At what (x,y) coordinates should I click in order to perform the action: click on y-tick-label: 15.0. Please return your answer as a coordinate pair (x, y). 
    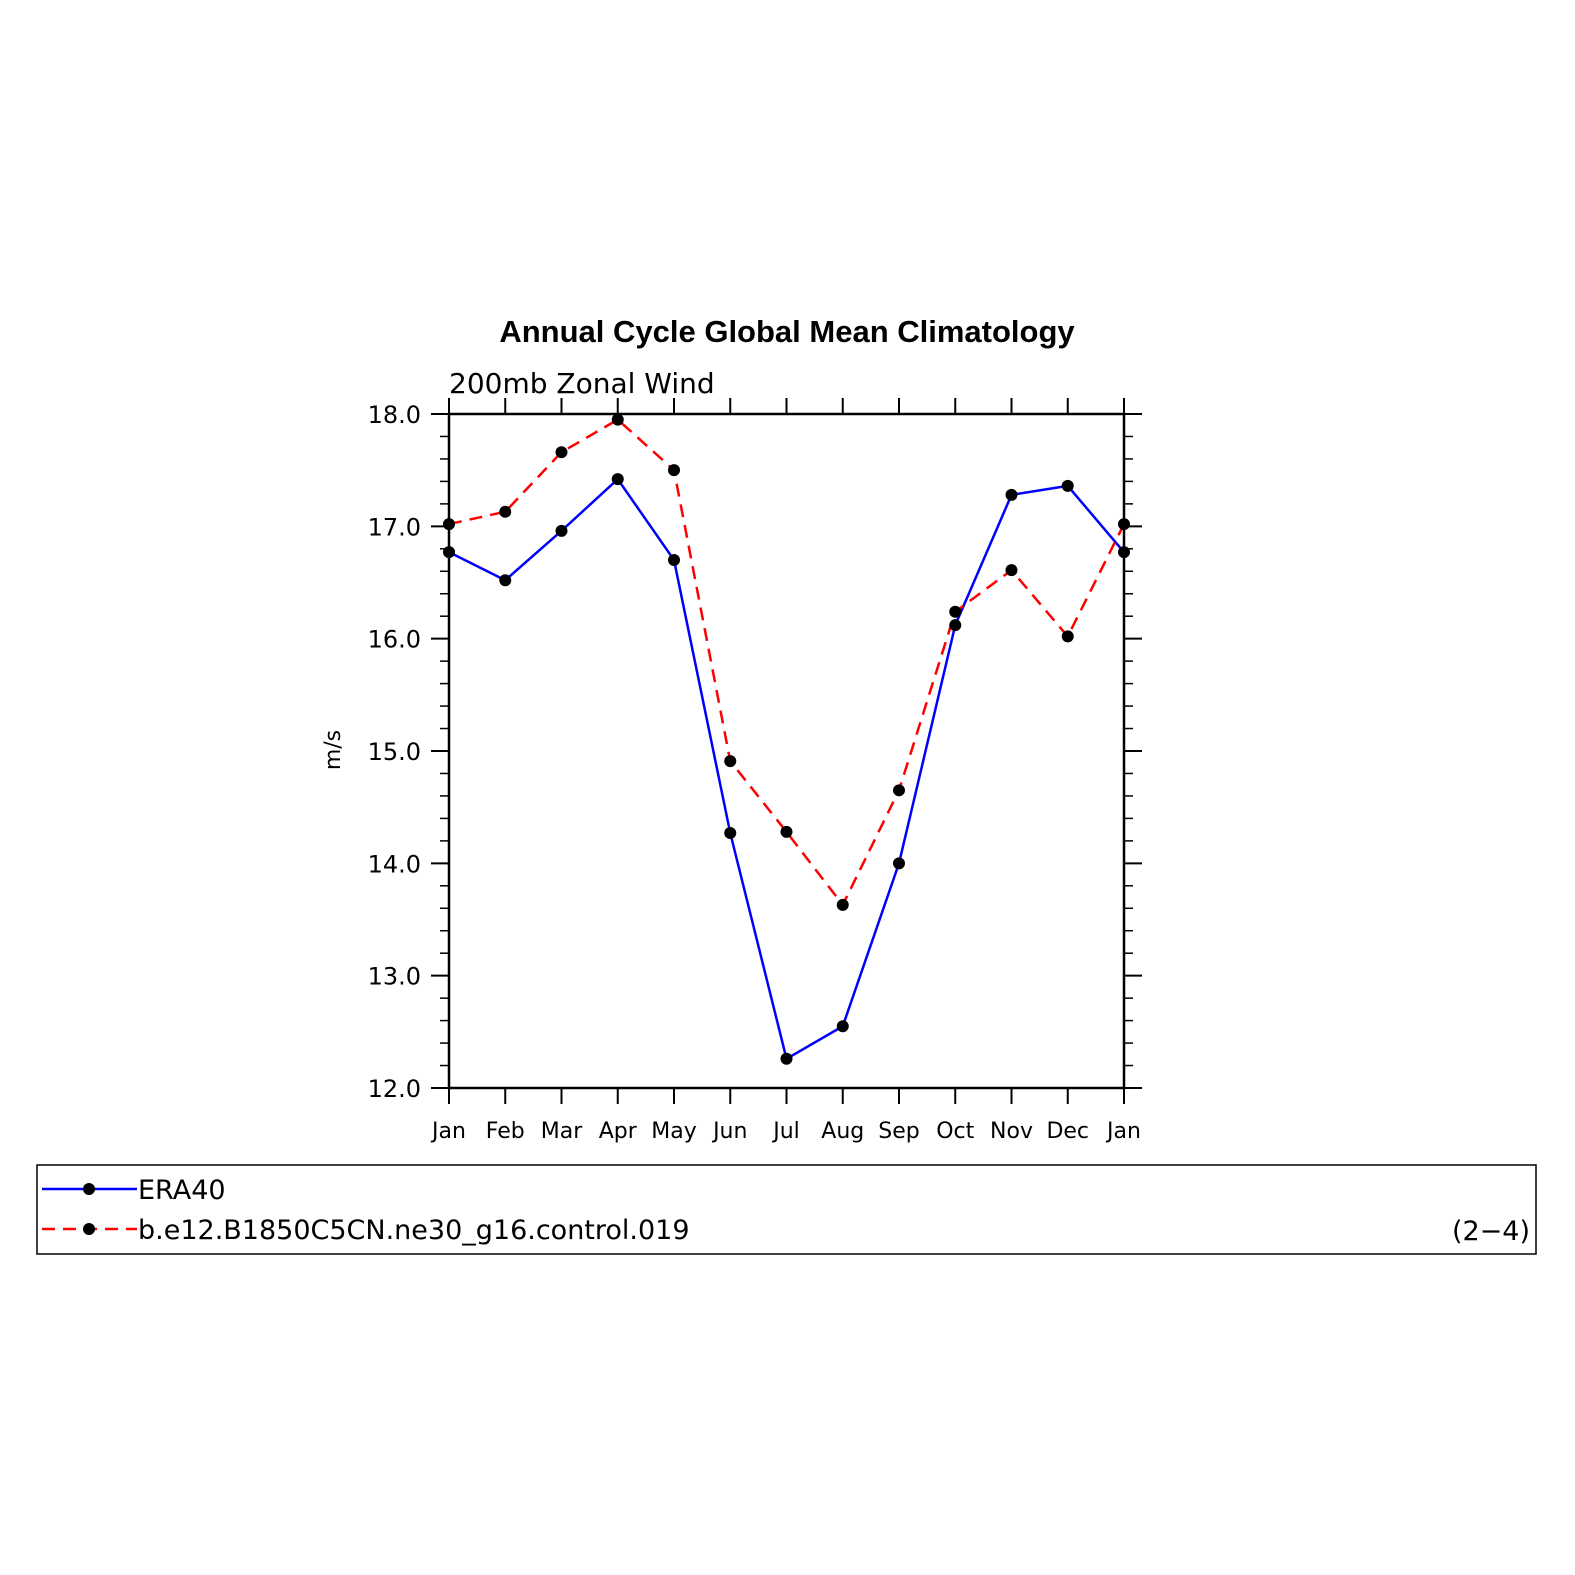
    Looking at the image, I should click on (394, 752).